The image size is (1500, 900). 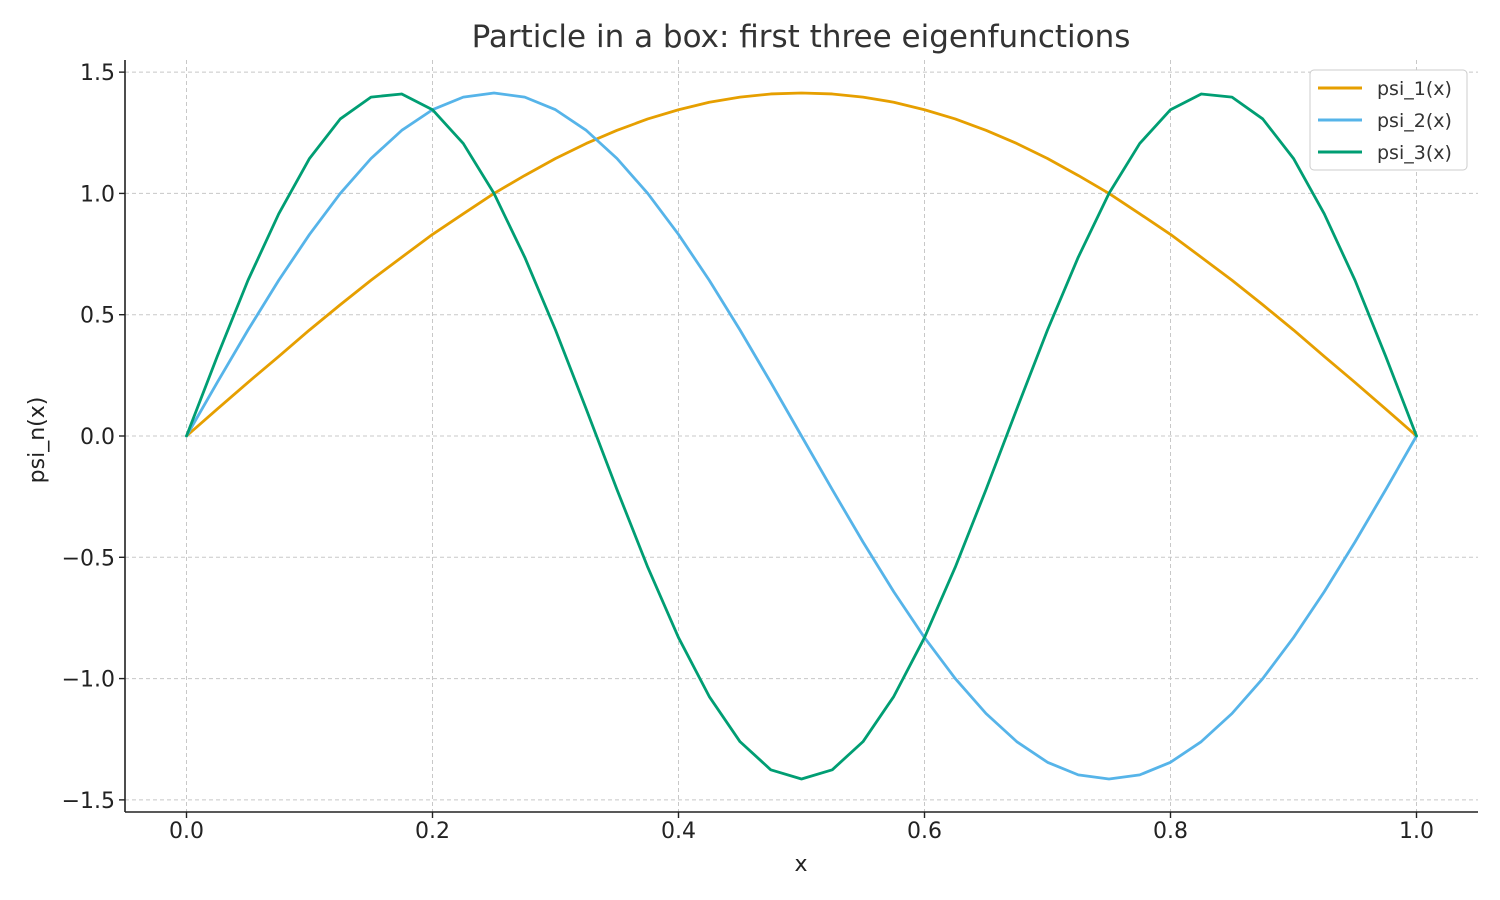 I want to click on x-tick-label: 0.0, so click(x=186, y=831).